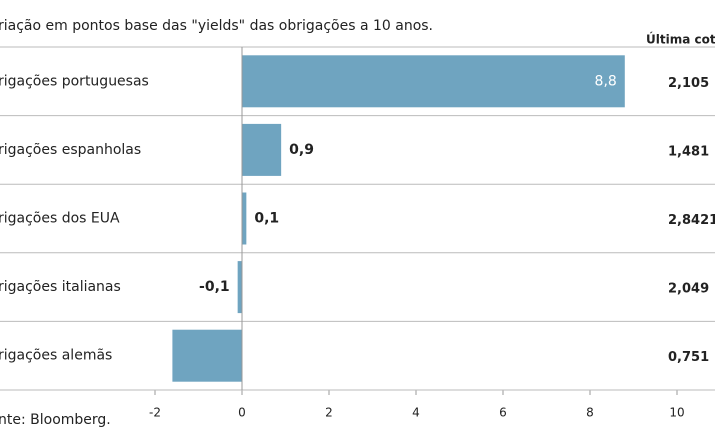 This screenshot has width=715, height=445. What do you see at coordinates (60, 287) in the screenshot?
I see `category-label: rigações italianas` at bounding box center [60, 287].